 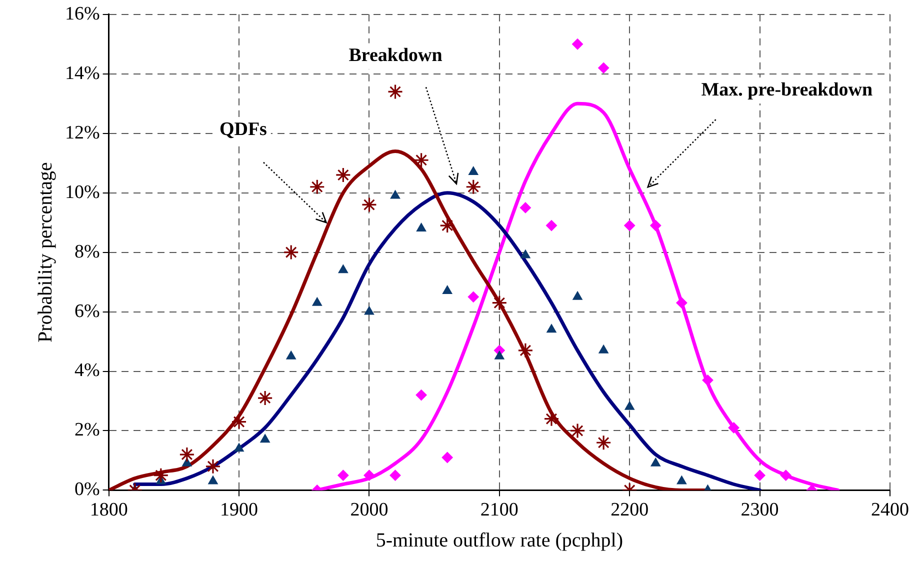 What do you see at coordinates (87, 489) in the screenshot?
I see `y-tick-label: 0%` at bounding box center [87, 489].